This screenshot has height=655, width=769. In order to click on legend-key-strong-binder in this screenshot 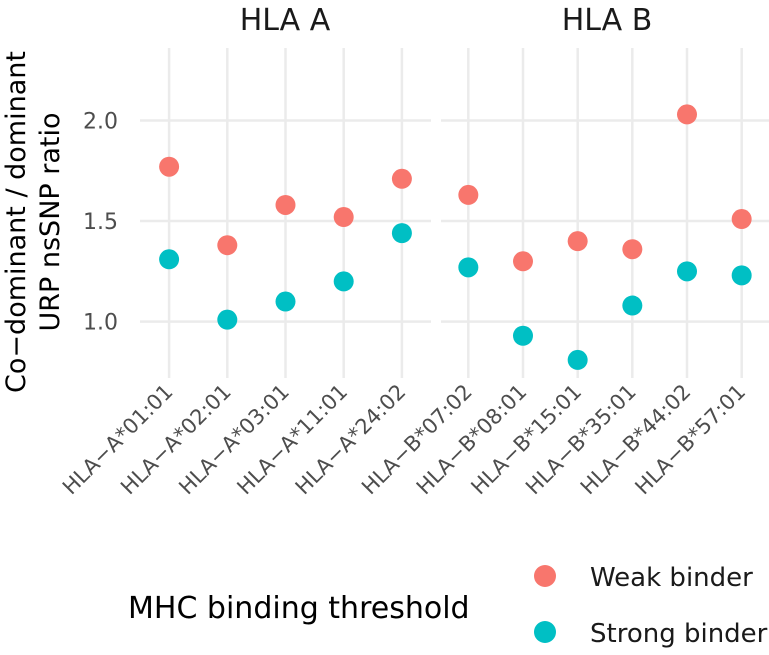, I will do `click(545, 632)`.